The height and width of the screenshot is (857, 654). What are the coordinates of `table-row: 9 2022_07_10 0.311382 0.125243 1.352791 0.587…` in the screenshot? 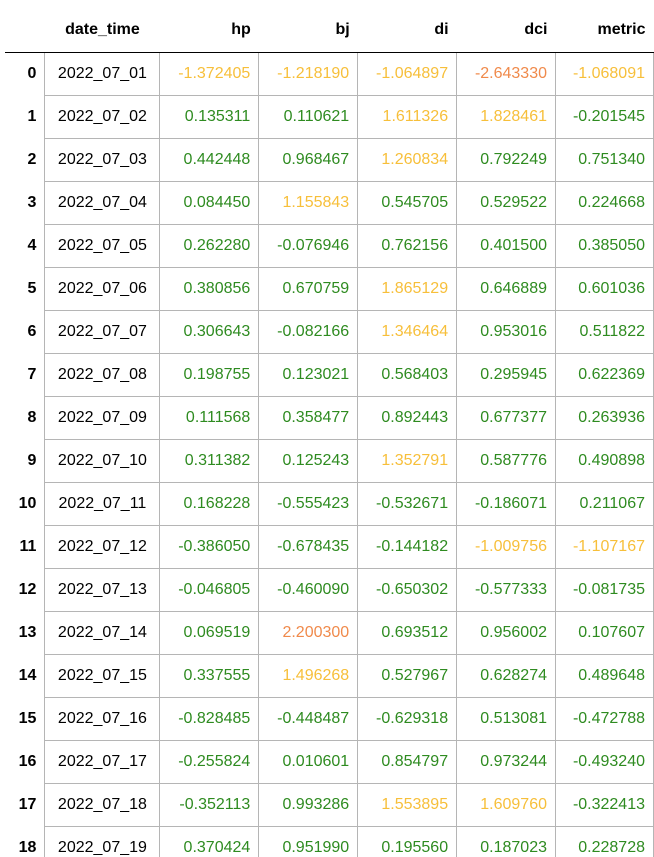 It's located at (329, 460).